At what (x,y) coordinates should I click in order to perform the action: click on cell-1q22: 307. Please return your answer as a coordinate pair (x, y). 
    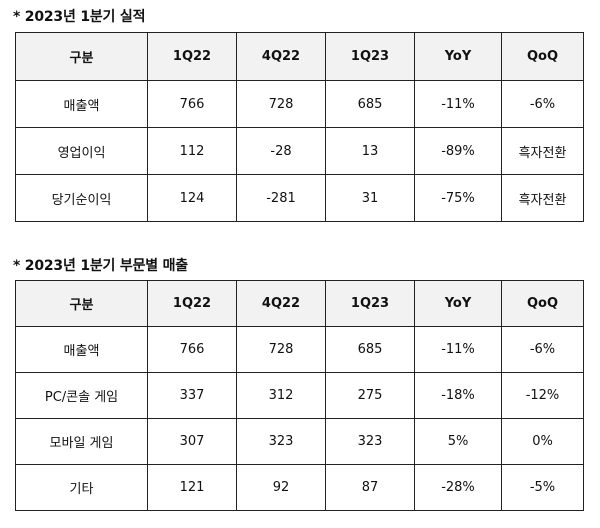
    Looking at the image, I should click on (192, 441).